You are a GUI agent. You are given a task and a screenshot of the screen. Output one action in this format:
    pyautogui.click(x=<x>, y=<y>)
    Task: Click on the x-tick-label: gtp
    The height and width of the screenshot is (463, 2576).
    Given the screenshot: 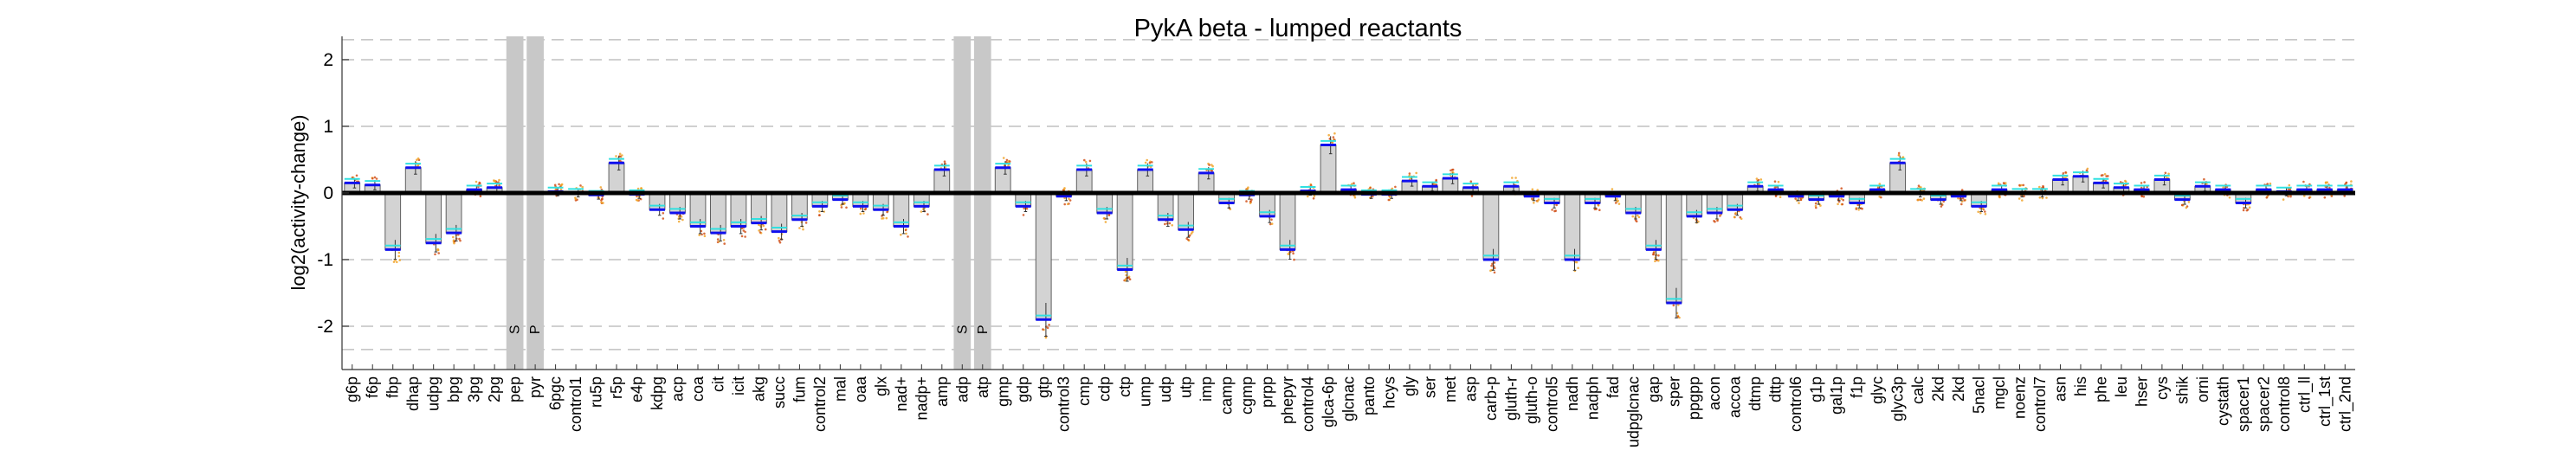 What is the action you would take?
    pyautogui.click(x=1043, y=387)
    